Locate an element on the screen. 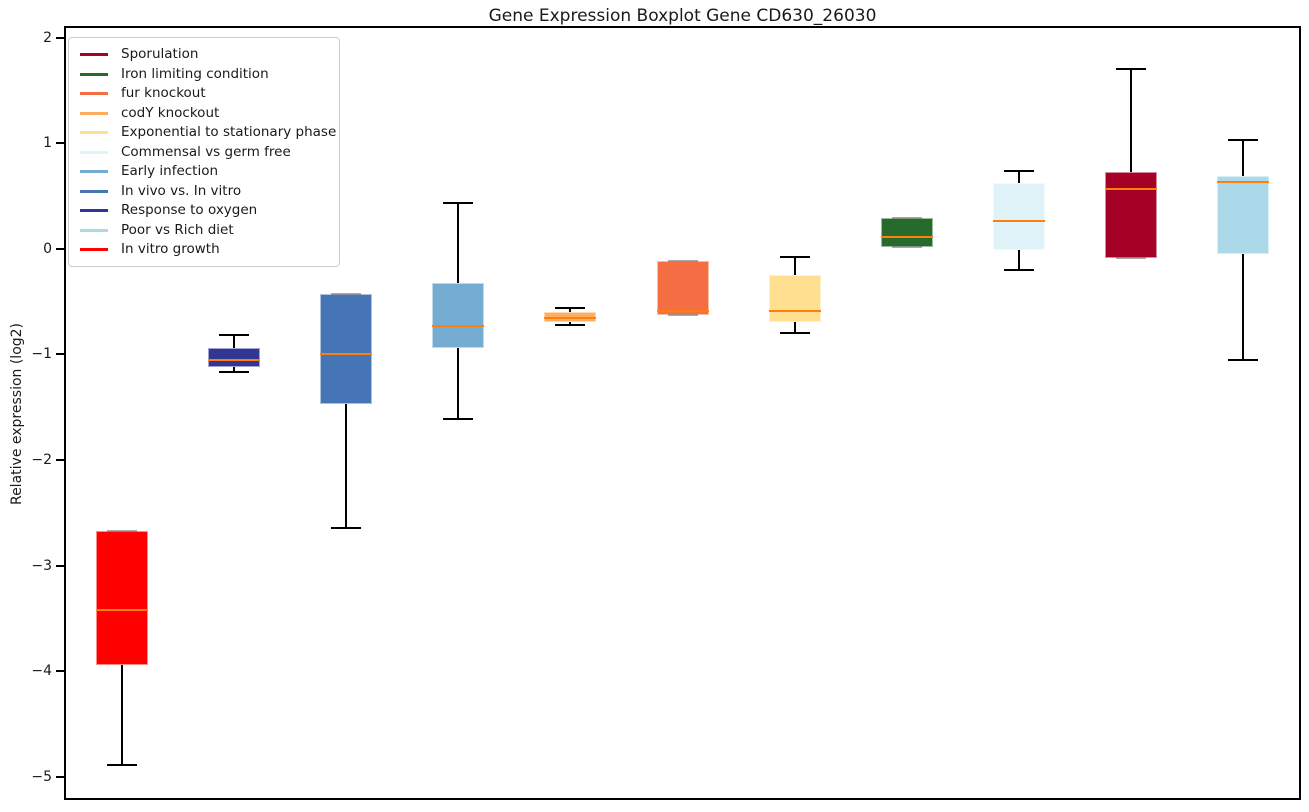 This screenshot has height=812, width=1309. y-tick-label: 2 is located at coordinates (47, 37).